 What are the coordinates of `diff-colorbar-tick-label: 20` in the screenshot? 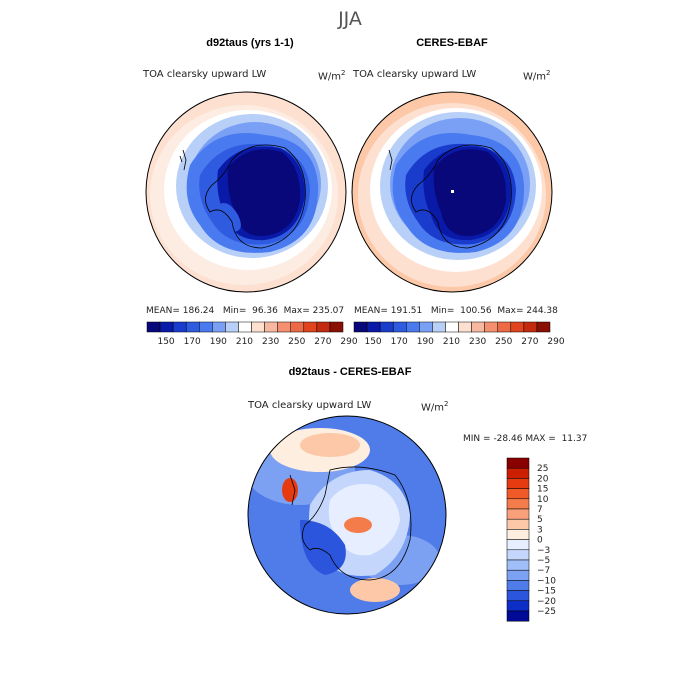 It's located at (543, 479).